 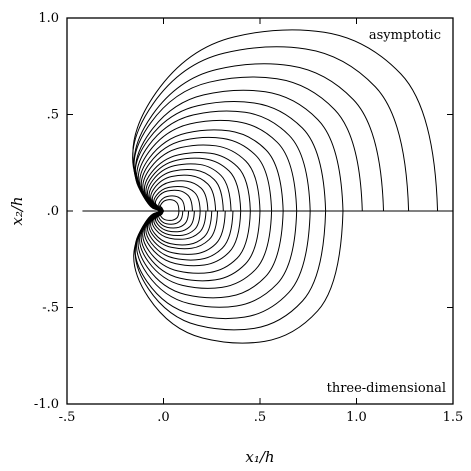 What do you see at coordinates (386, 388) in the screenshot?
I see `annotation-three-dimensional: three-dimensional` at bounding box center [386, 388].